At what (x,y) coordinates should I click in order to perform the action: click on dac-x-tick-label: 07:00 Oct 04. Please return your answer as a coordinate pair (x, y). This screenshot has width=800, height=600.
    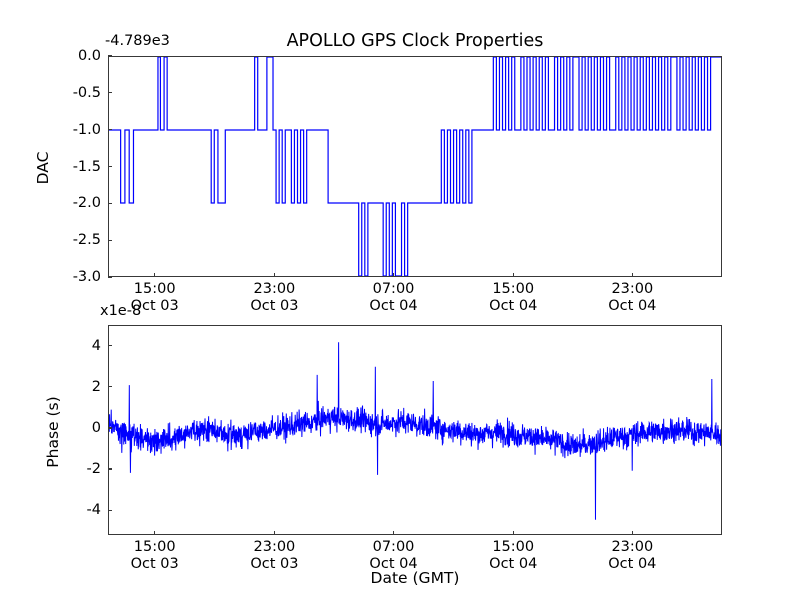
    Looking at the image, I should click on (393, 298).